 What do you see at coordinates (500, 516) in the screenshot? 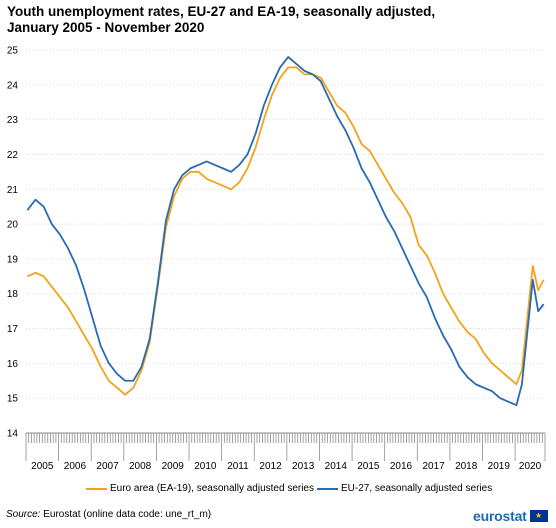
I see `logo-text: eurostat` at bounding box center [500, 516].